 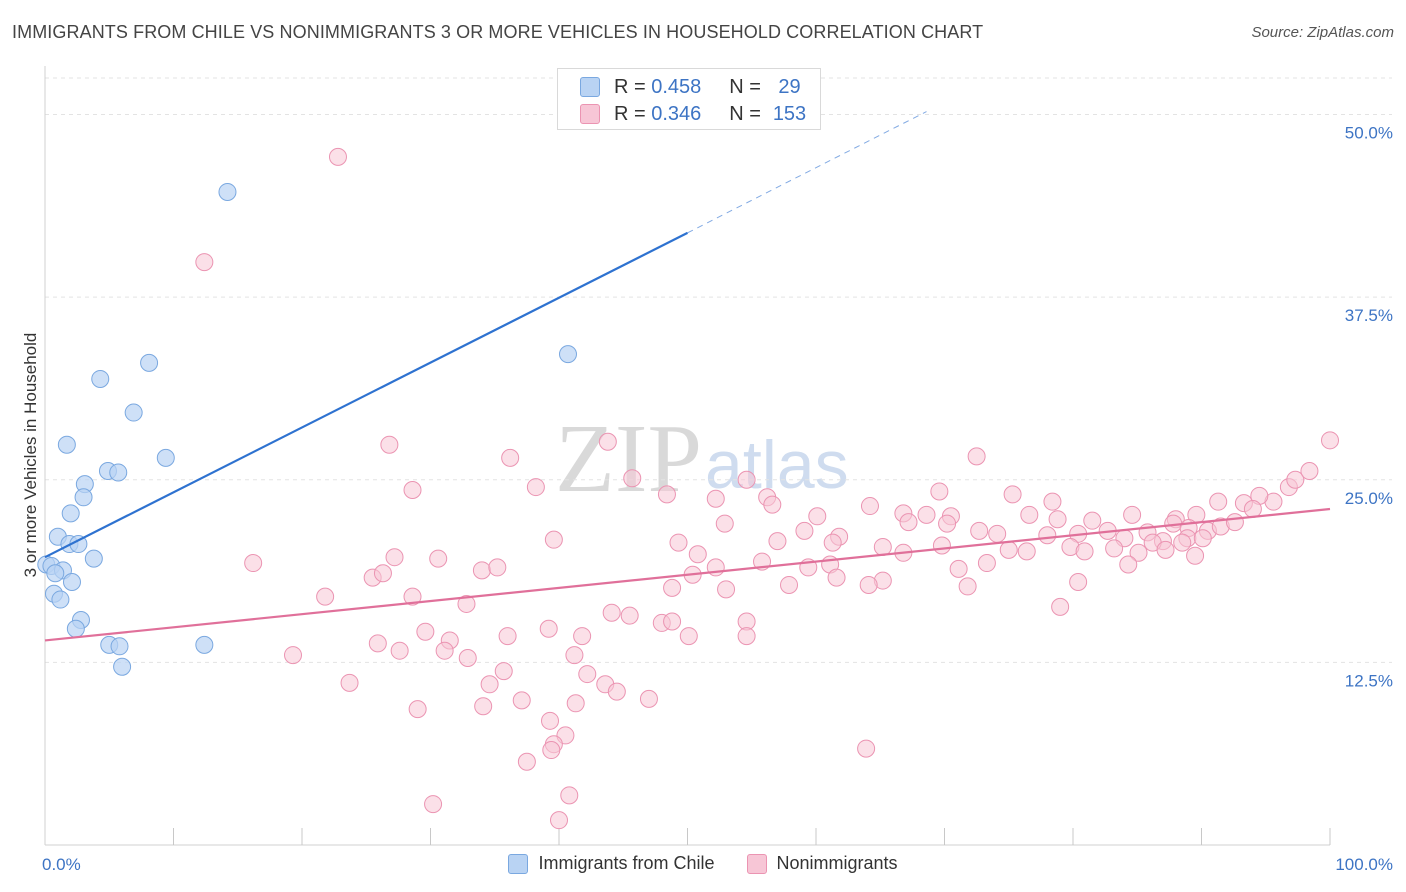 I want to click on legend-label-chile: Immigrants from Chile, so click(x=626, y=863).